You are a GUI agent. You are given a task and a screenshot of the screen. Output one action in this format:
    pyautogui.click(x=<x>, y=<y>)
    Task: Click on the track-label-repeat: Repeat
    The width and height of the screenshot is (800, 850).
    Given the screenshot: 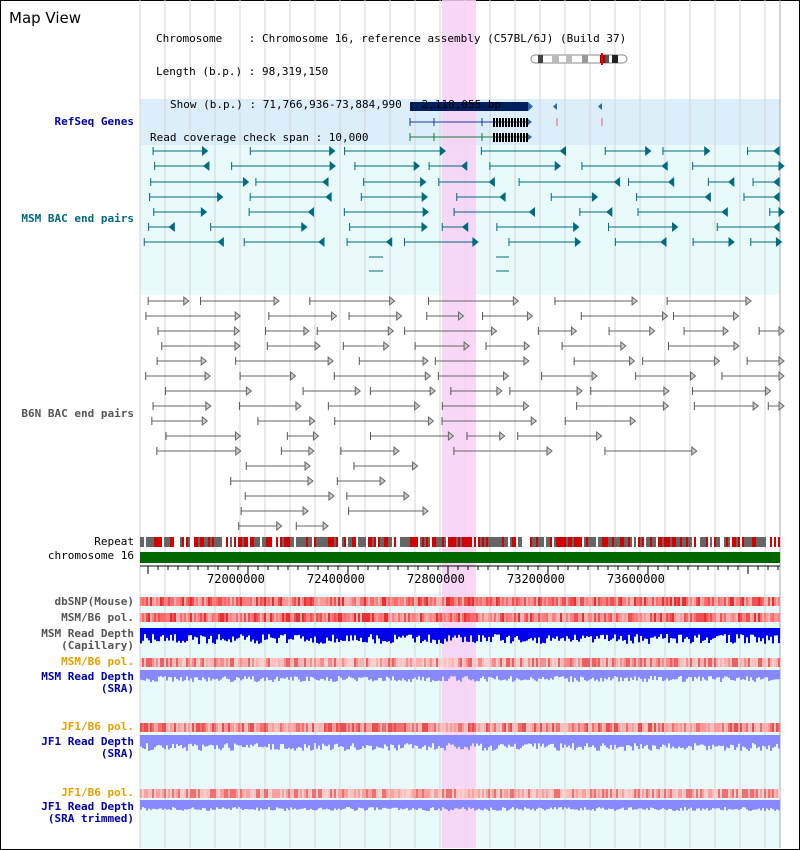 What is the action you would take?
    pyautogui.click(x=114, y=541)
    